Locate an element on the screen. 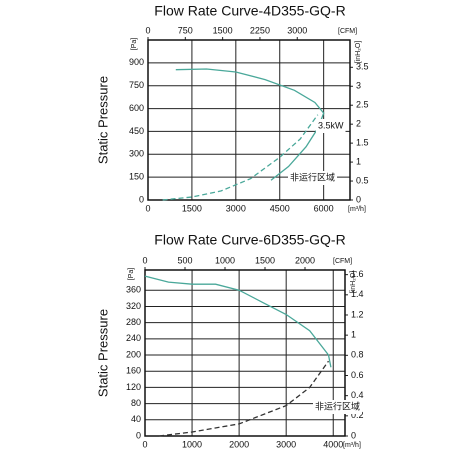 The image size is (450, 450). y-tick-label: 600 is located at coordinates (136, 108).